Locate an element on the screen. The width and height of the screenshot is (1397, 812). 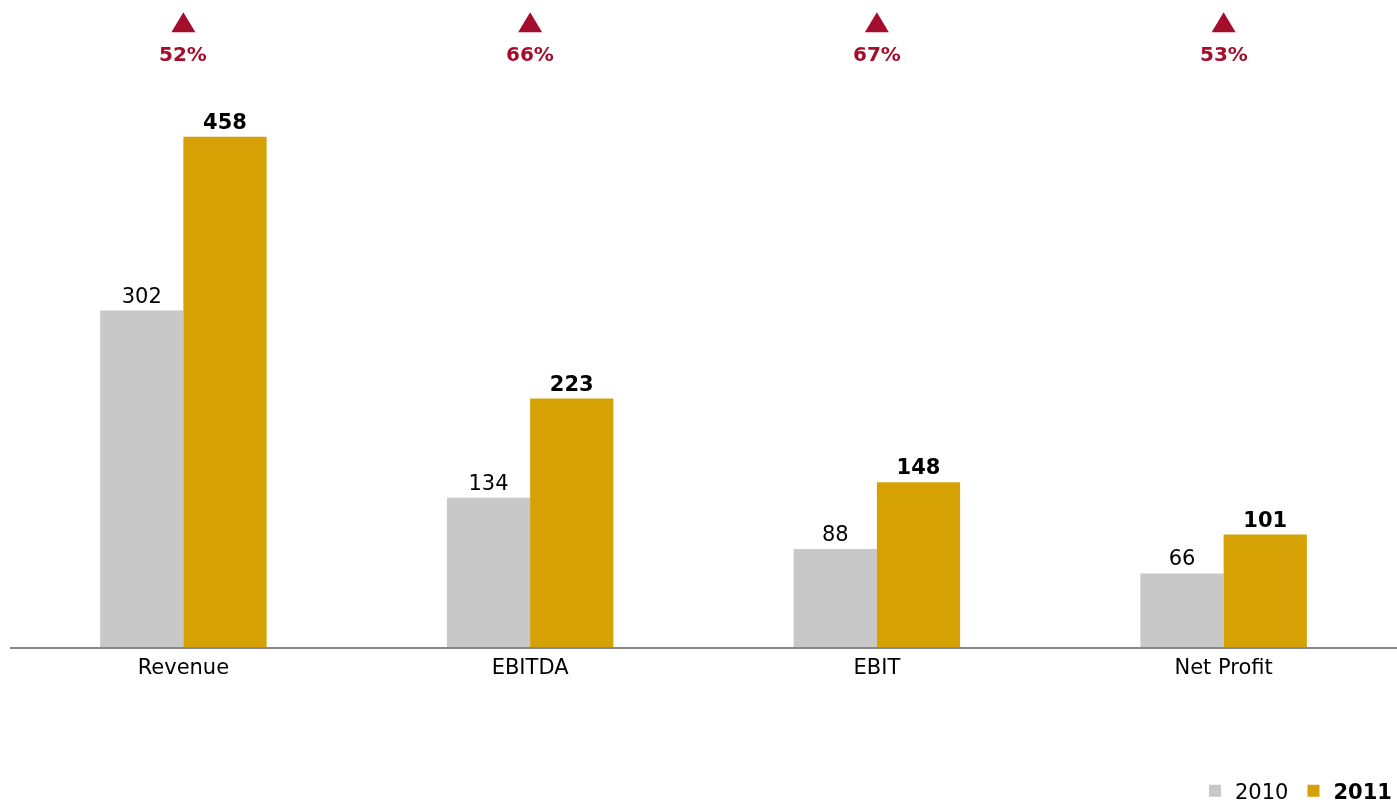
legend-label: 2010 is located at coordinates (1262, 791).